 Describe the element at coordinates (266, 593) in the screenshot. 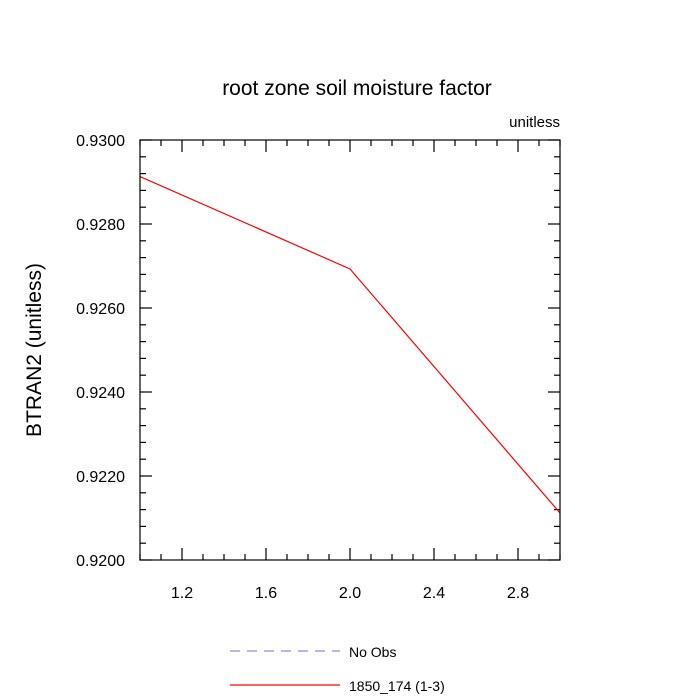

I see `x-tick-label: 1.6` at that location.